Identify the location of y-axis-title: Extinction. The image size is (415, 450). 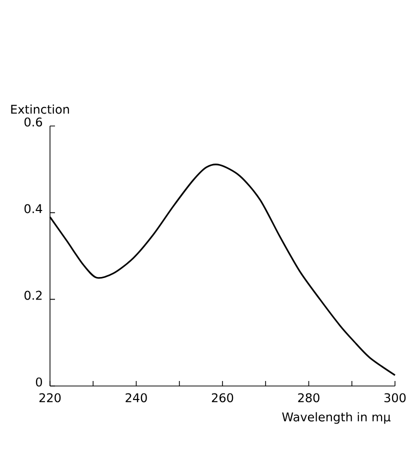
(40, 109).